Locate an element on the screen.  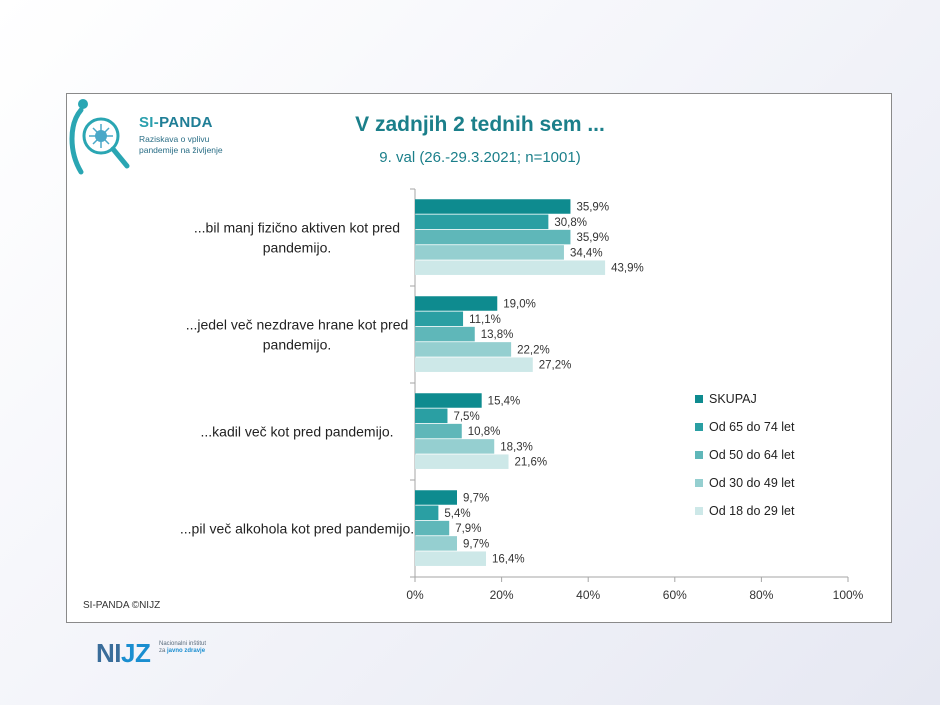
nijz-desc-line-1: Nacionalni inštitut is located at coordinates (183, 644).